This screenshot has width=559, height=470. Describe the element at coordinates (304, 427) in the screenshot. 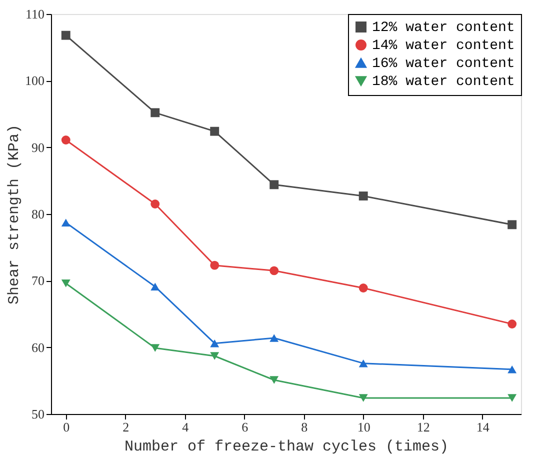

I see `x-tick-label: 8` at that location.